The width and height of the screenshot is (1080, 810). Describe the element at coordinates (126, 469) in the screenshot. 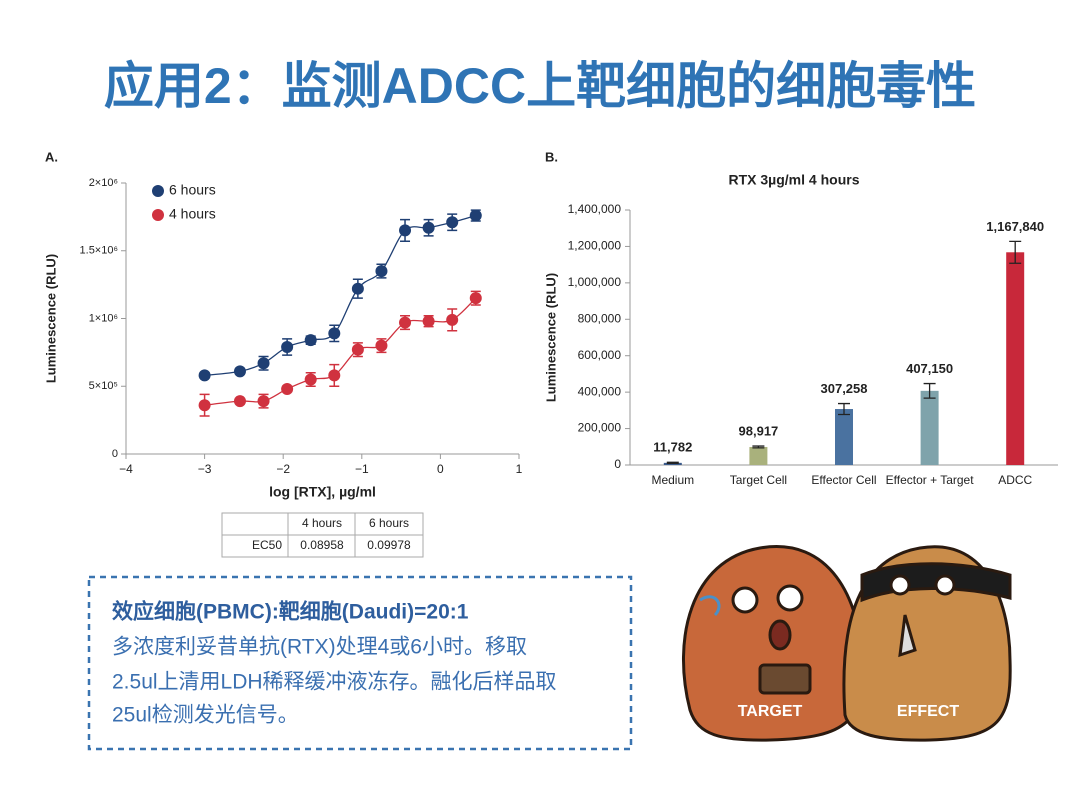

I see `x-tick-label: −4` at that location.